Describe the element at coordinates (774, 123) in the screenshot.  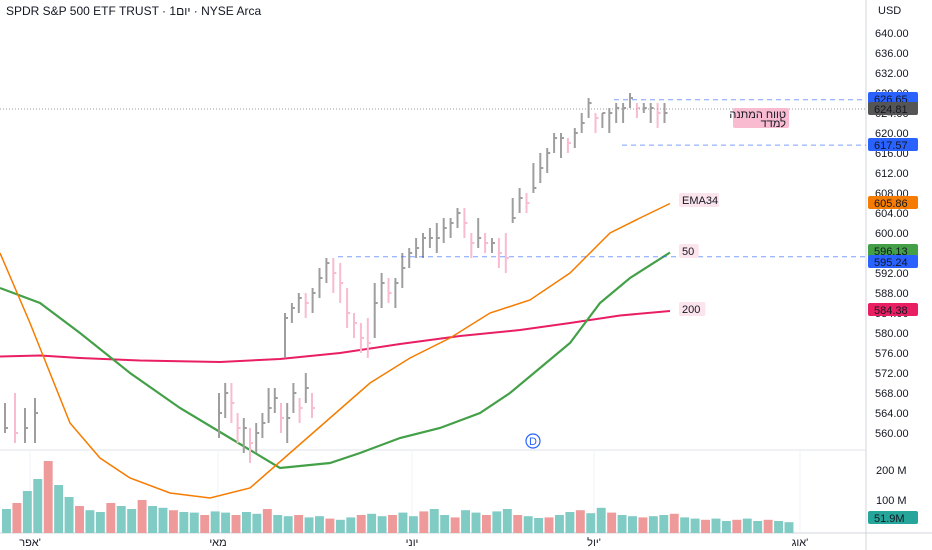
I see `range-annotation-text: למדד` at that location.